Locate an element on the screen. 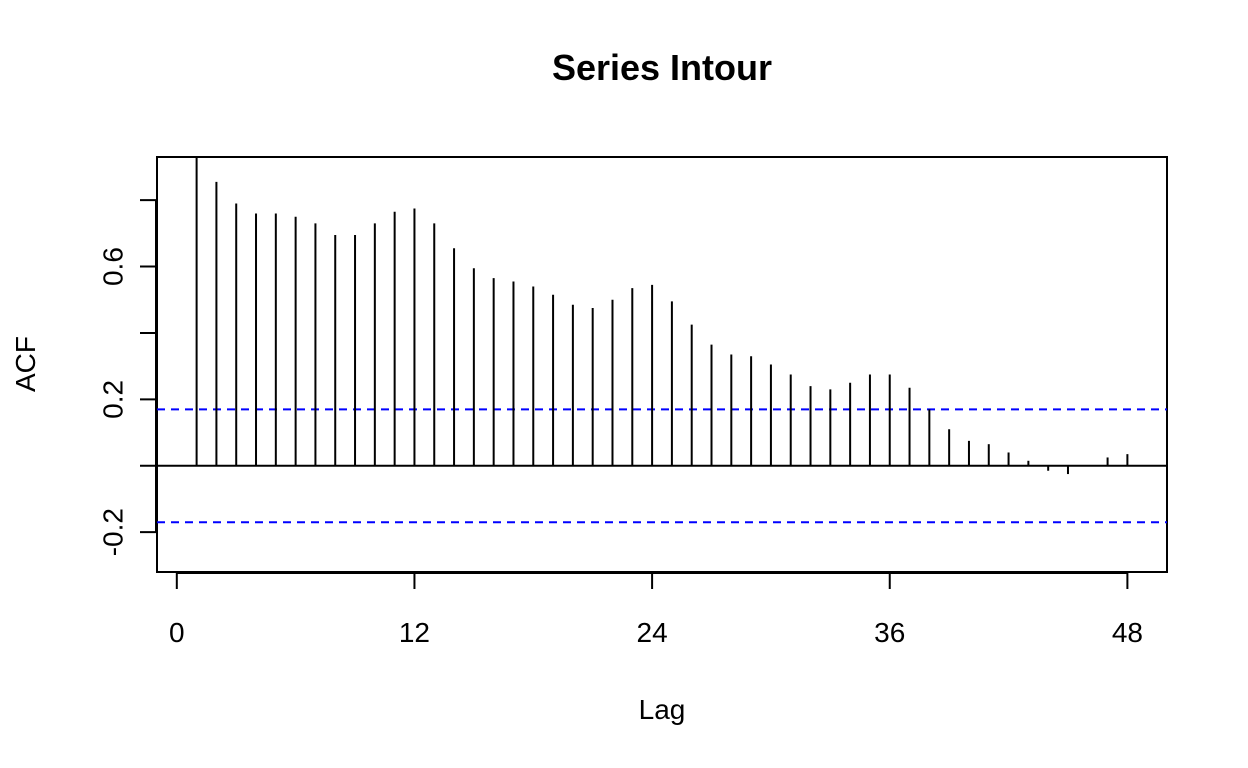 Image resolution: width=1248 pixels, height=768 pixels. y-tick-label-0_2: 0.2 is located at coordinates (113, 399).